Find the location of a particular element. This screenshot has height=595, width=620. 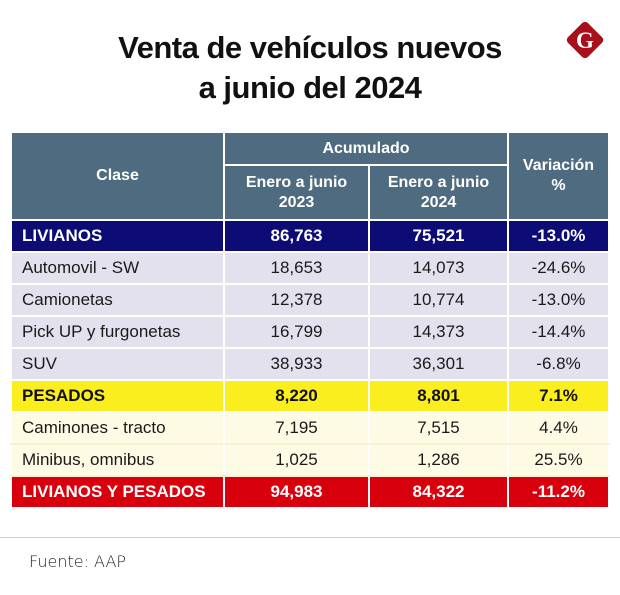

table-row-sub-yellow: Minibus, omnibus 1,025 1,286 25.5% is located at coordinates (310, 460).